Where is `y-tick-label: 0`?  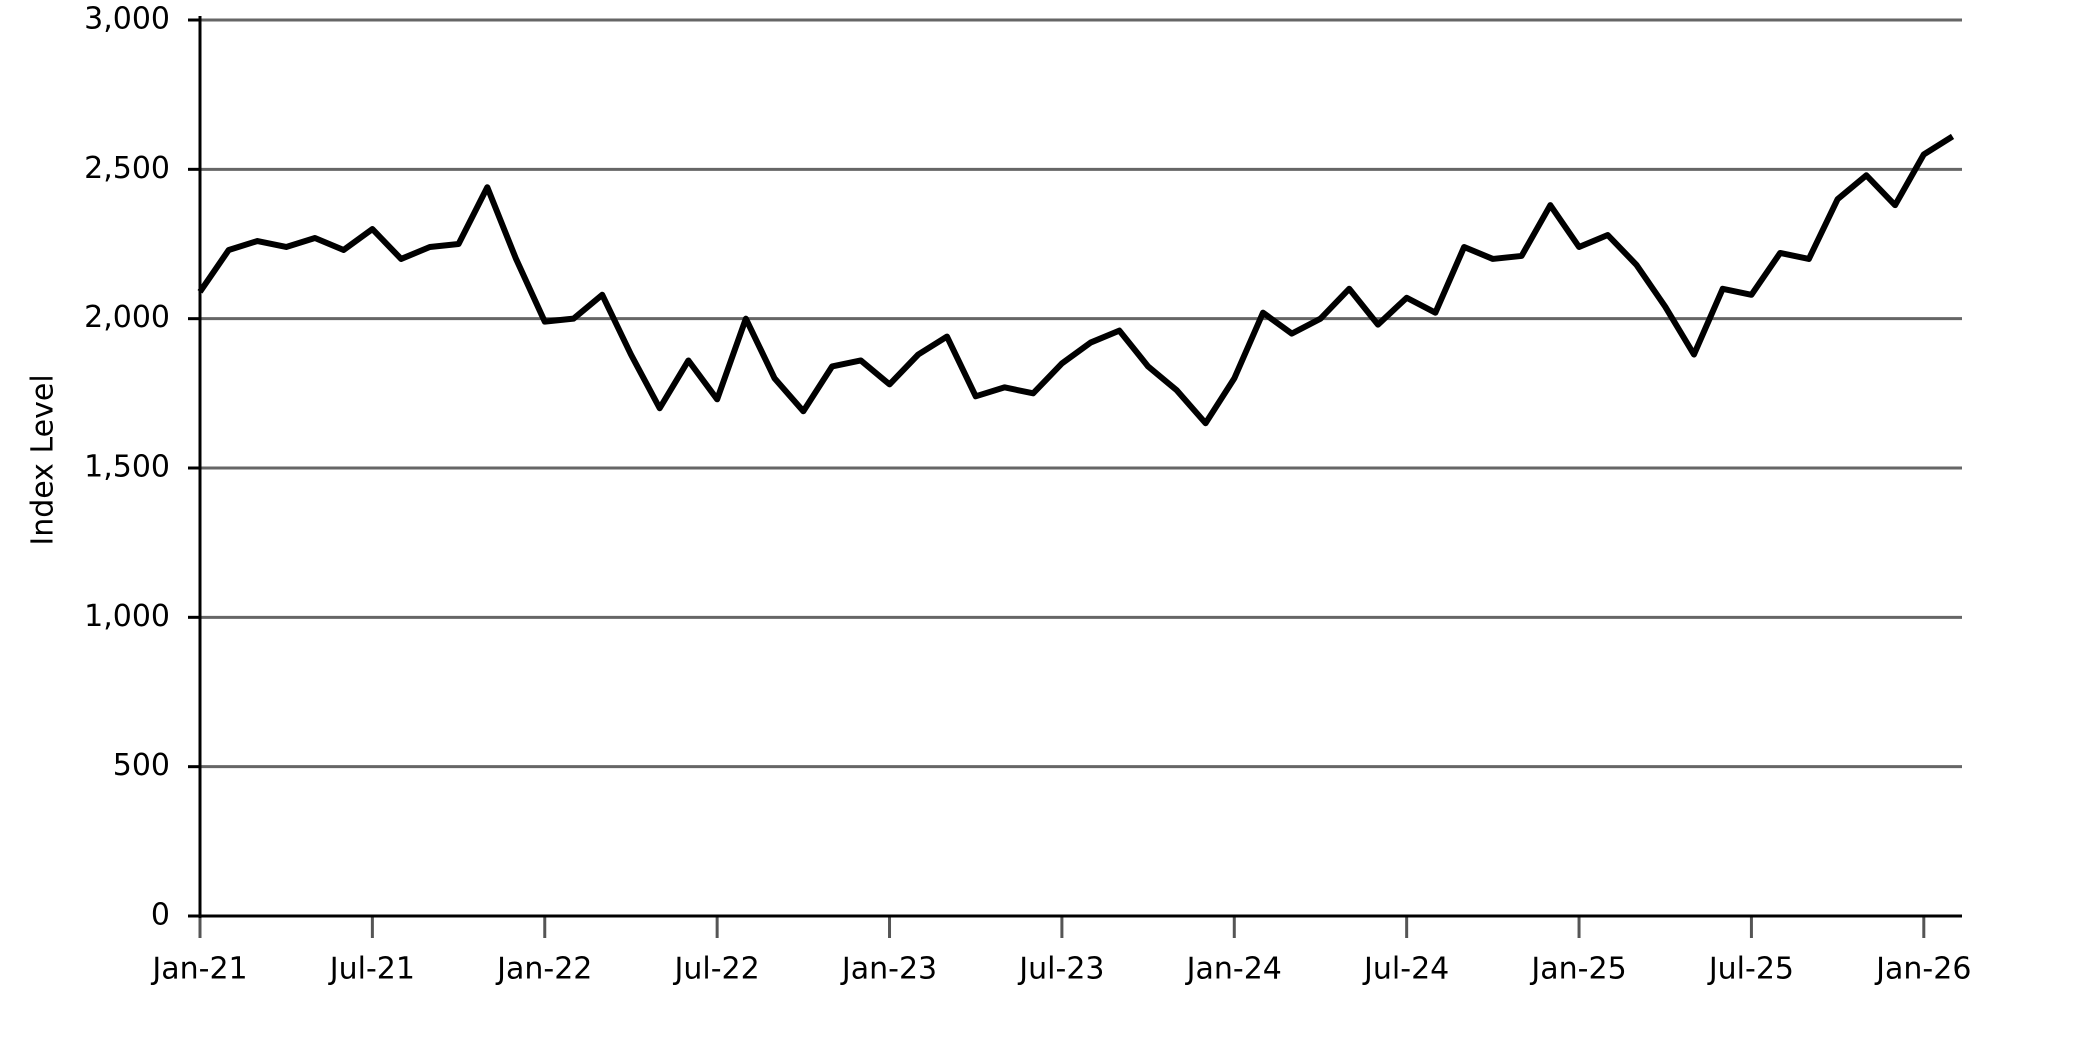
y-tick-label: 0 is located at coordinates (160, 915).